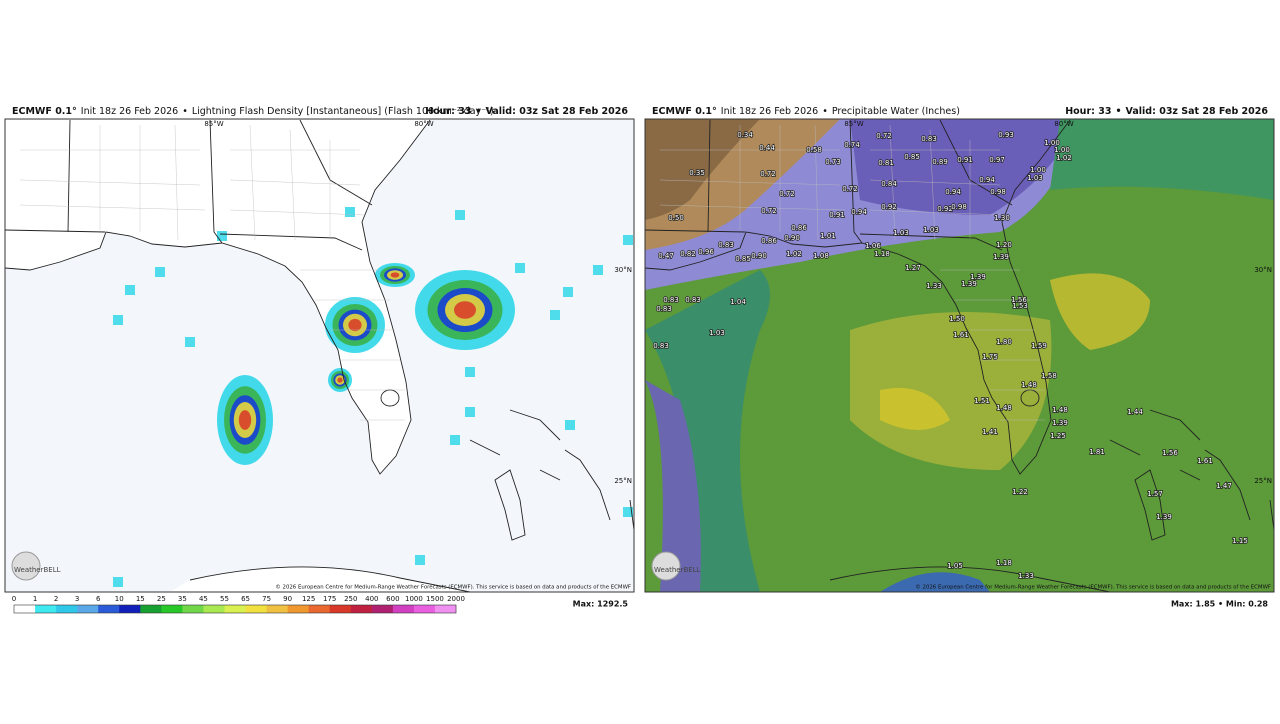  What do you see at coordinates (821, 256) in the screenshot?
I see `pw-value: 1.08` at bounding box center [821, 256].